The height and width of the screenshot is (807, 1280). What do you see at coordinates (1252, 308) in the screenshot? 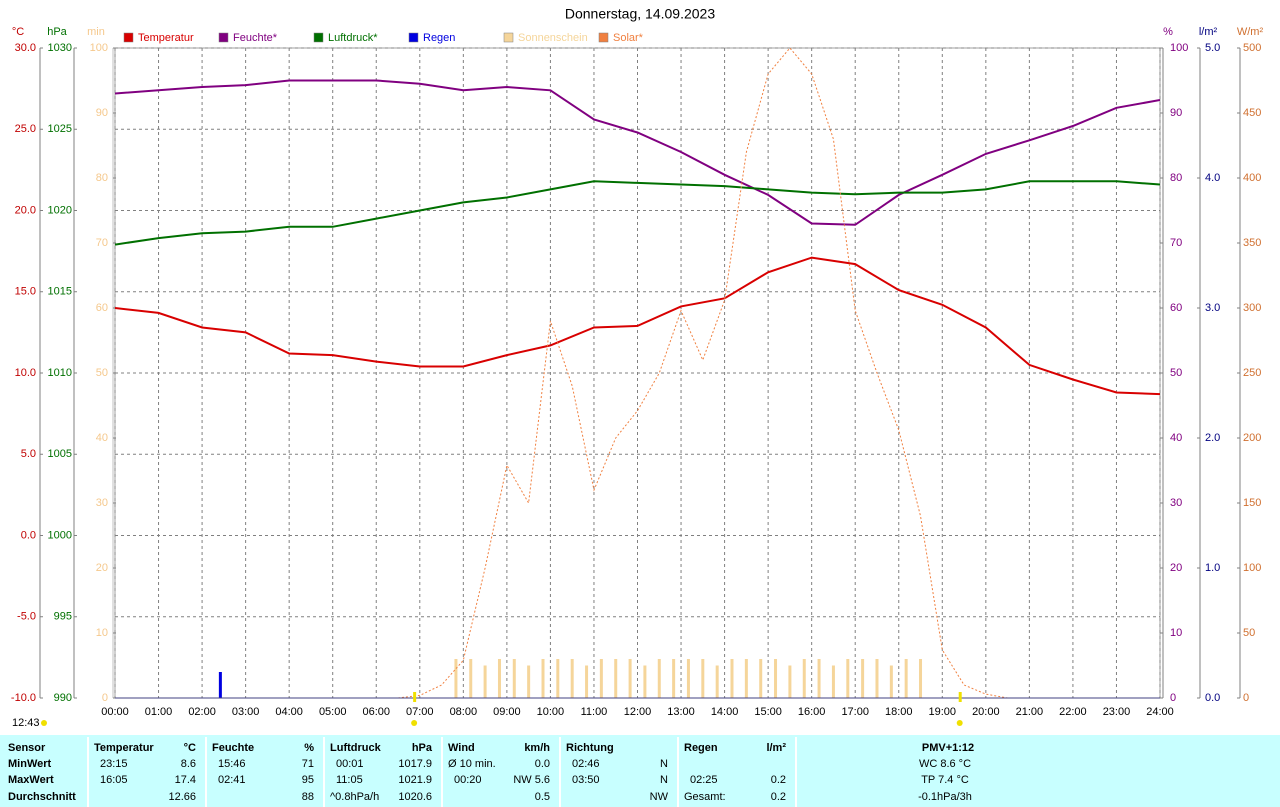
I see `y-tick-label: 300` at bounding box center [1252, 308].